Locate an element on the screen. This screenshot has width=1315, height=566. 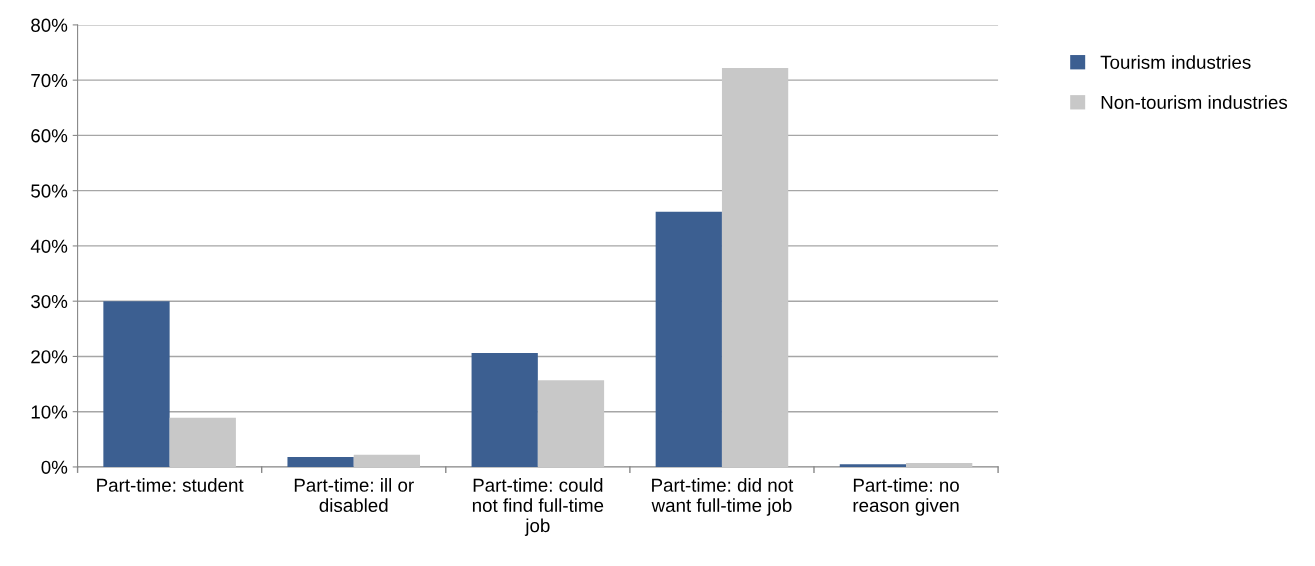
y-tick-label: 60% is located at coordinates (49, 136).